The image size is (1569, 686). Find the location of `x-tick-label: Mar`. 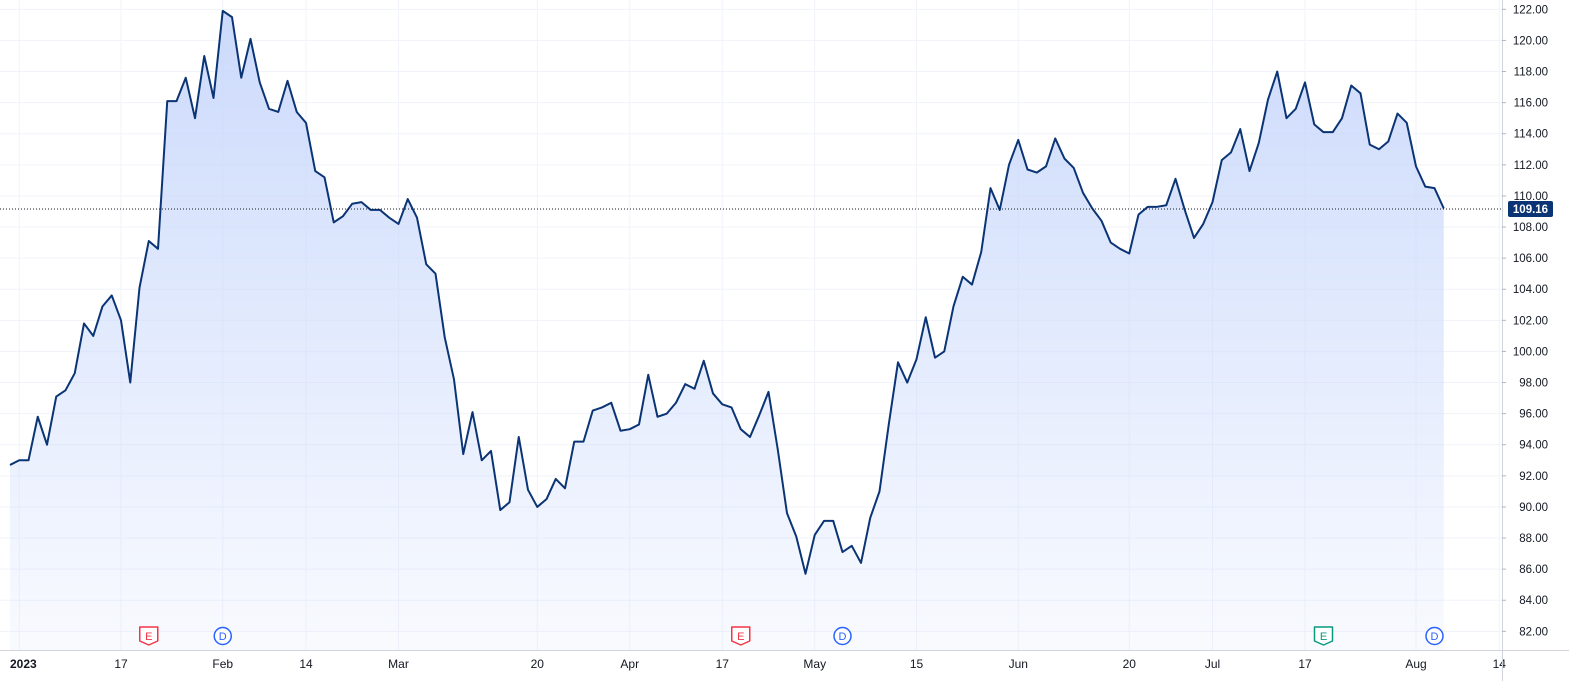

x-tick-label: Mar is located at coordinates (398, 664).